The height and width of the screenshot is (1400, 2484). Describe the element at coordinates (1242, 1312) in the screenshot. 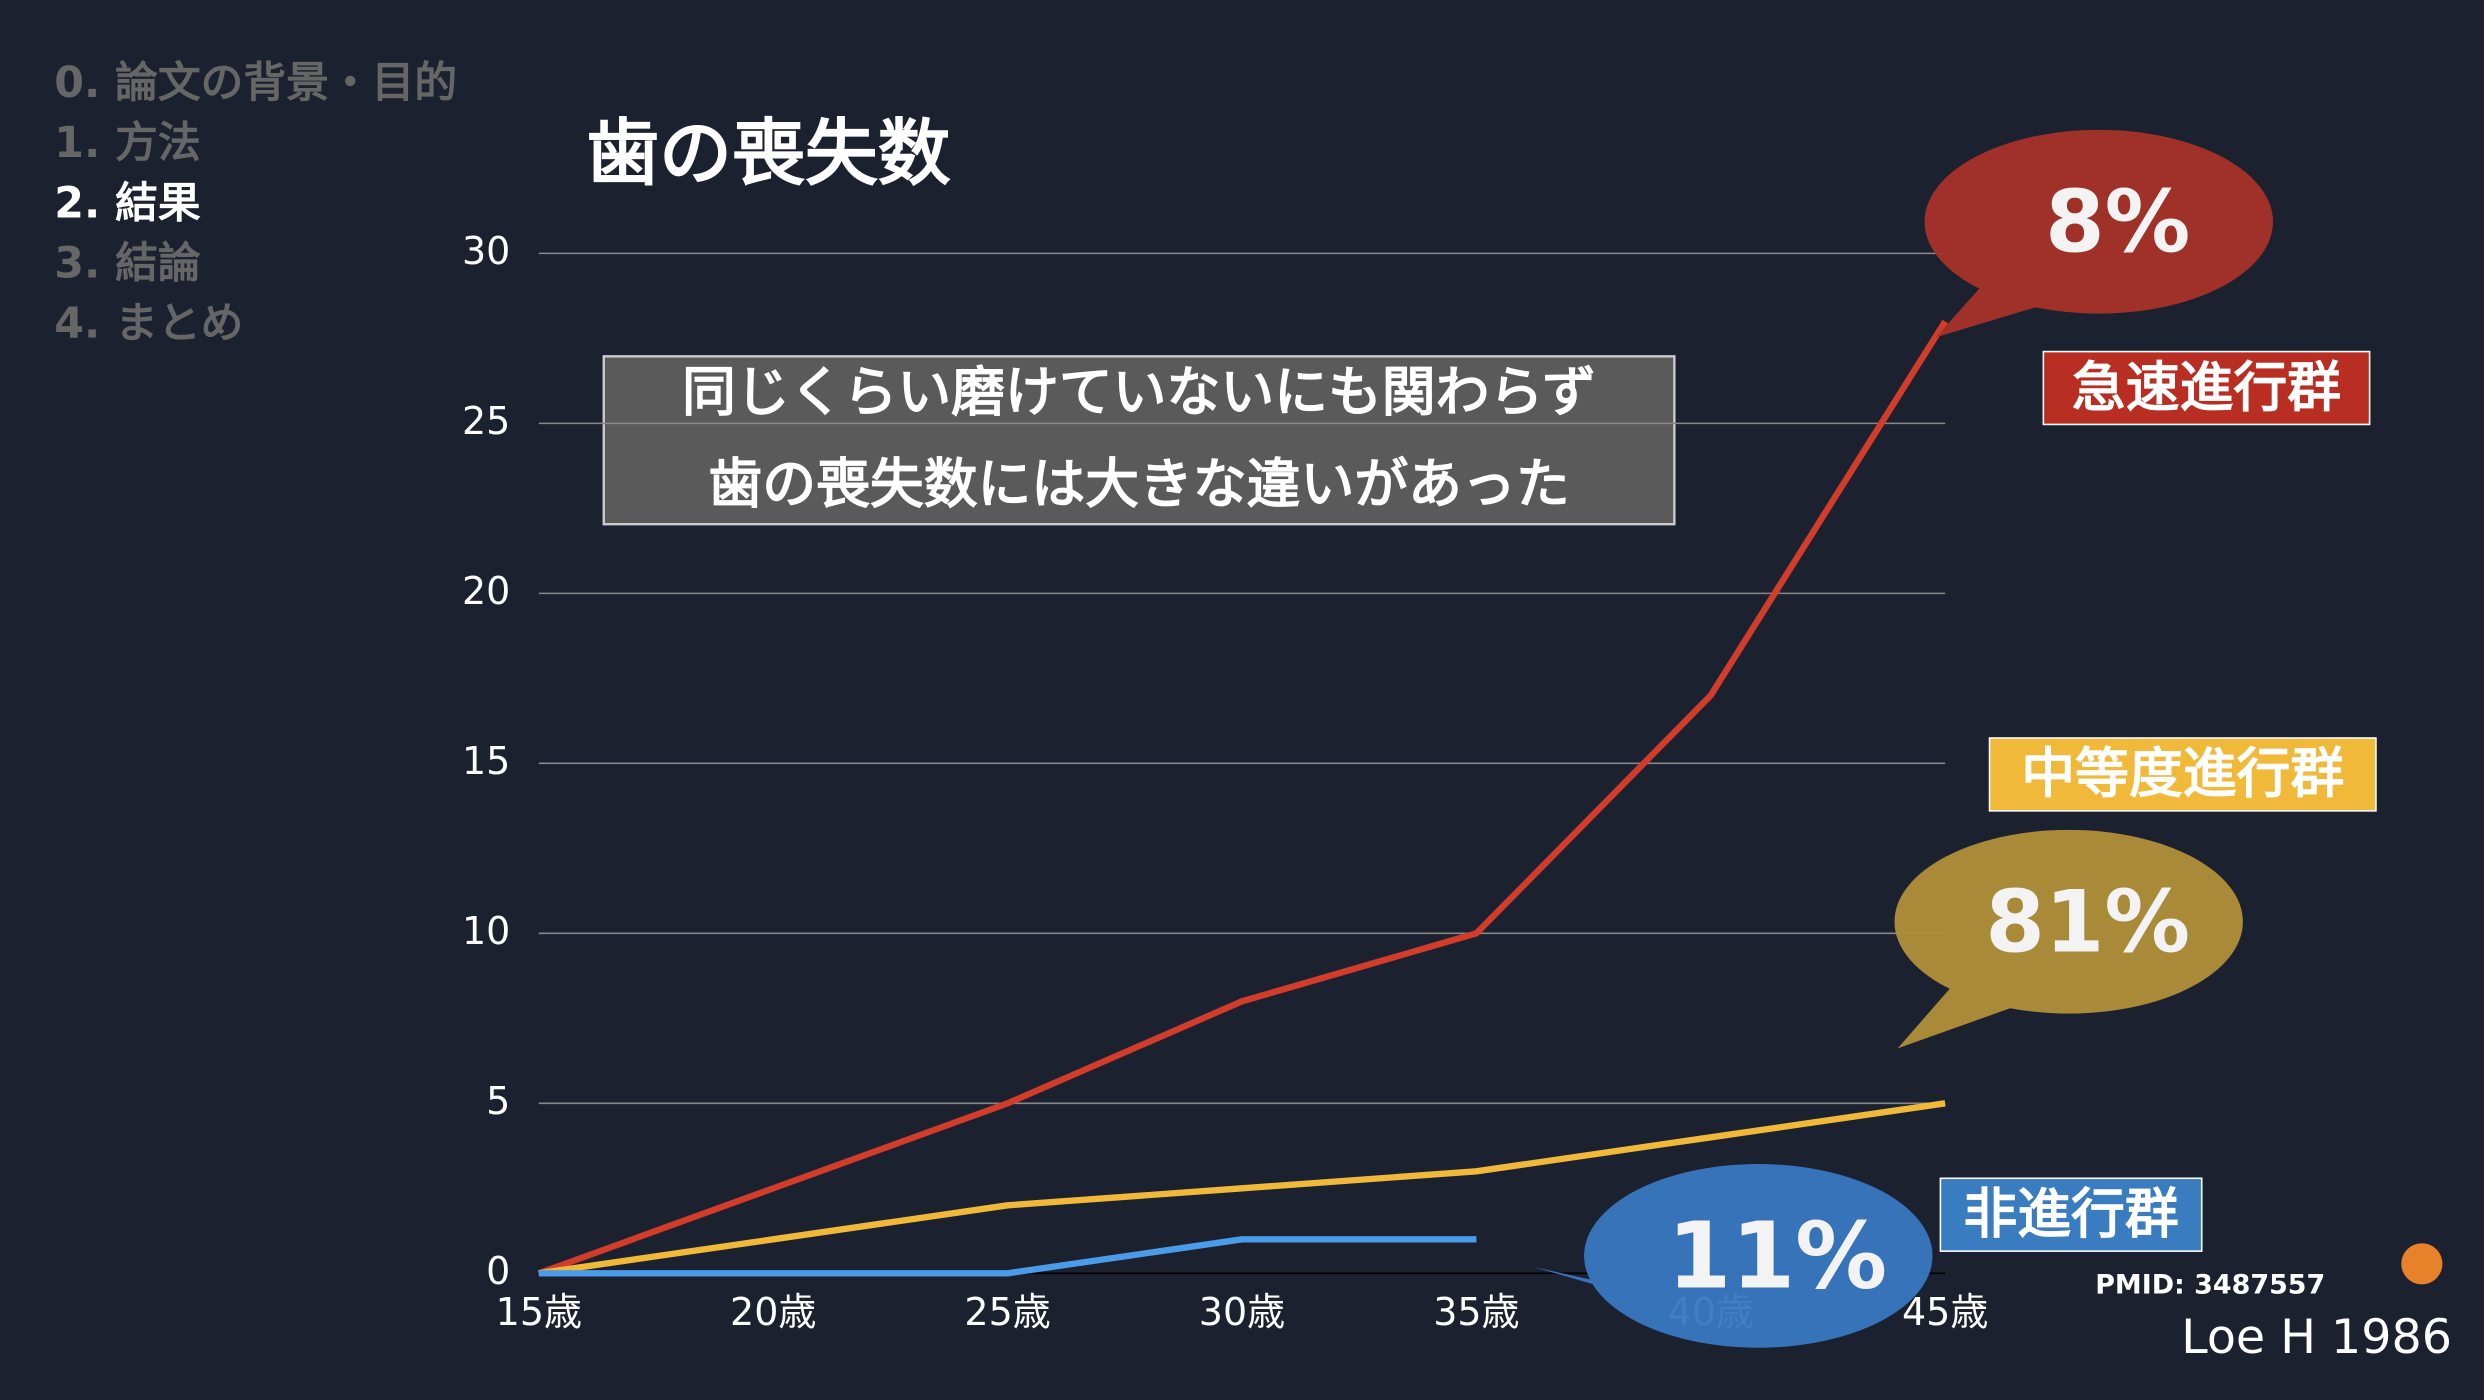

I see `x-tick-label: 30歳` at that location.